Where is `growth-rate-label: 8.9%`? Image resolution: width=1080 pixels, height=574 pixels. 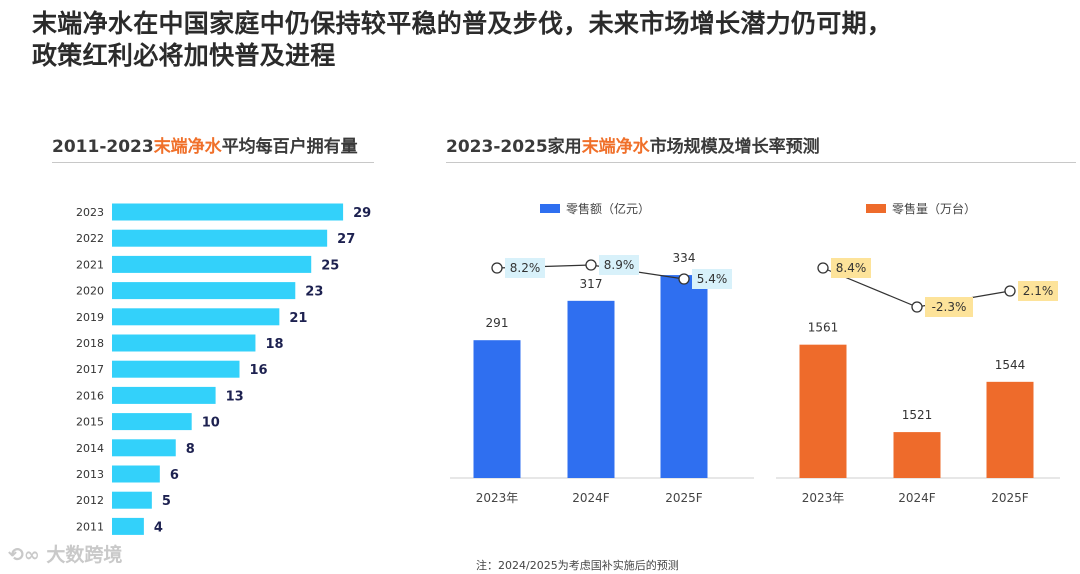 growth-rate-label: 8.9% is located at coordinates (619, 265).